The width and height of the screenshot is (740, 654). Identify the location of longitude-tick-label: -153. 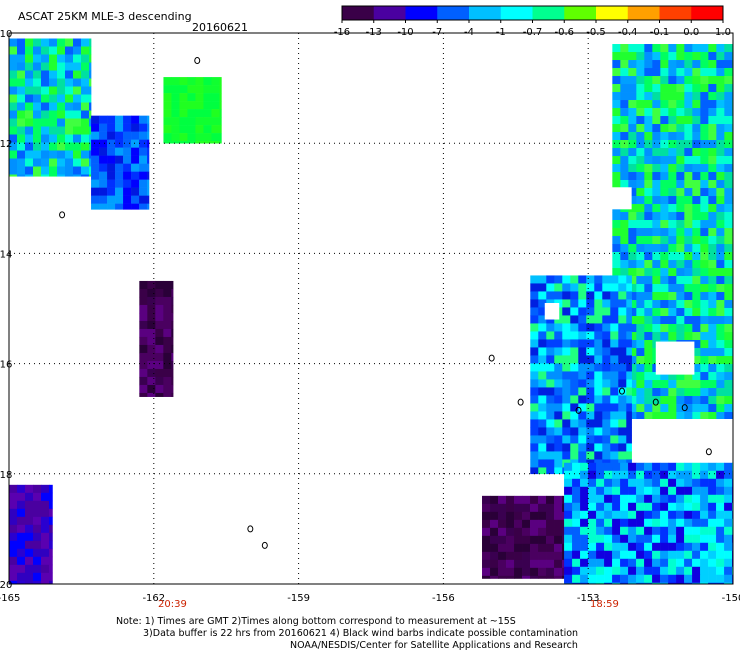
(588, 598).